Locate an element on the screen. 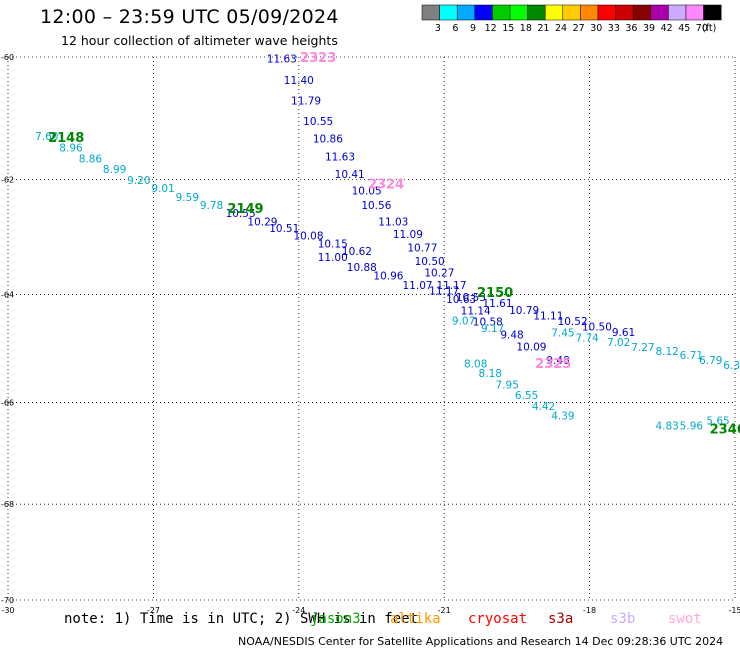  lat-tick-label: -70 is located at coordinates (7, 600).